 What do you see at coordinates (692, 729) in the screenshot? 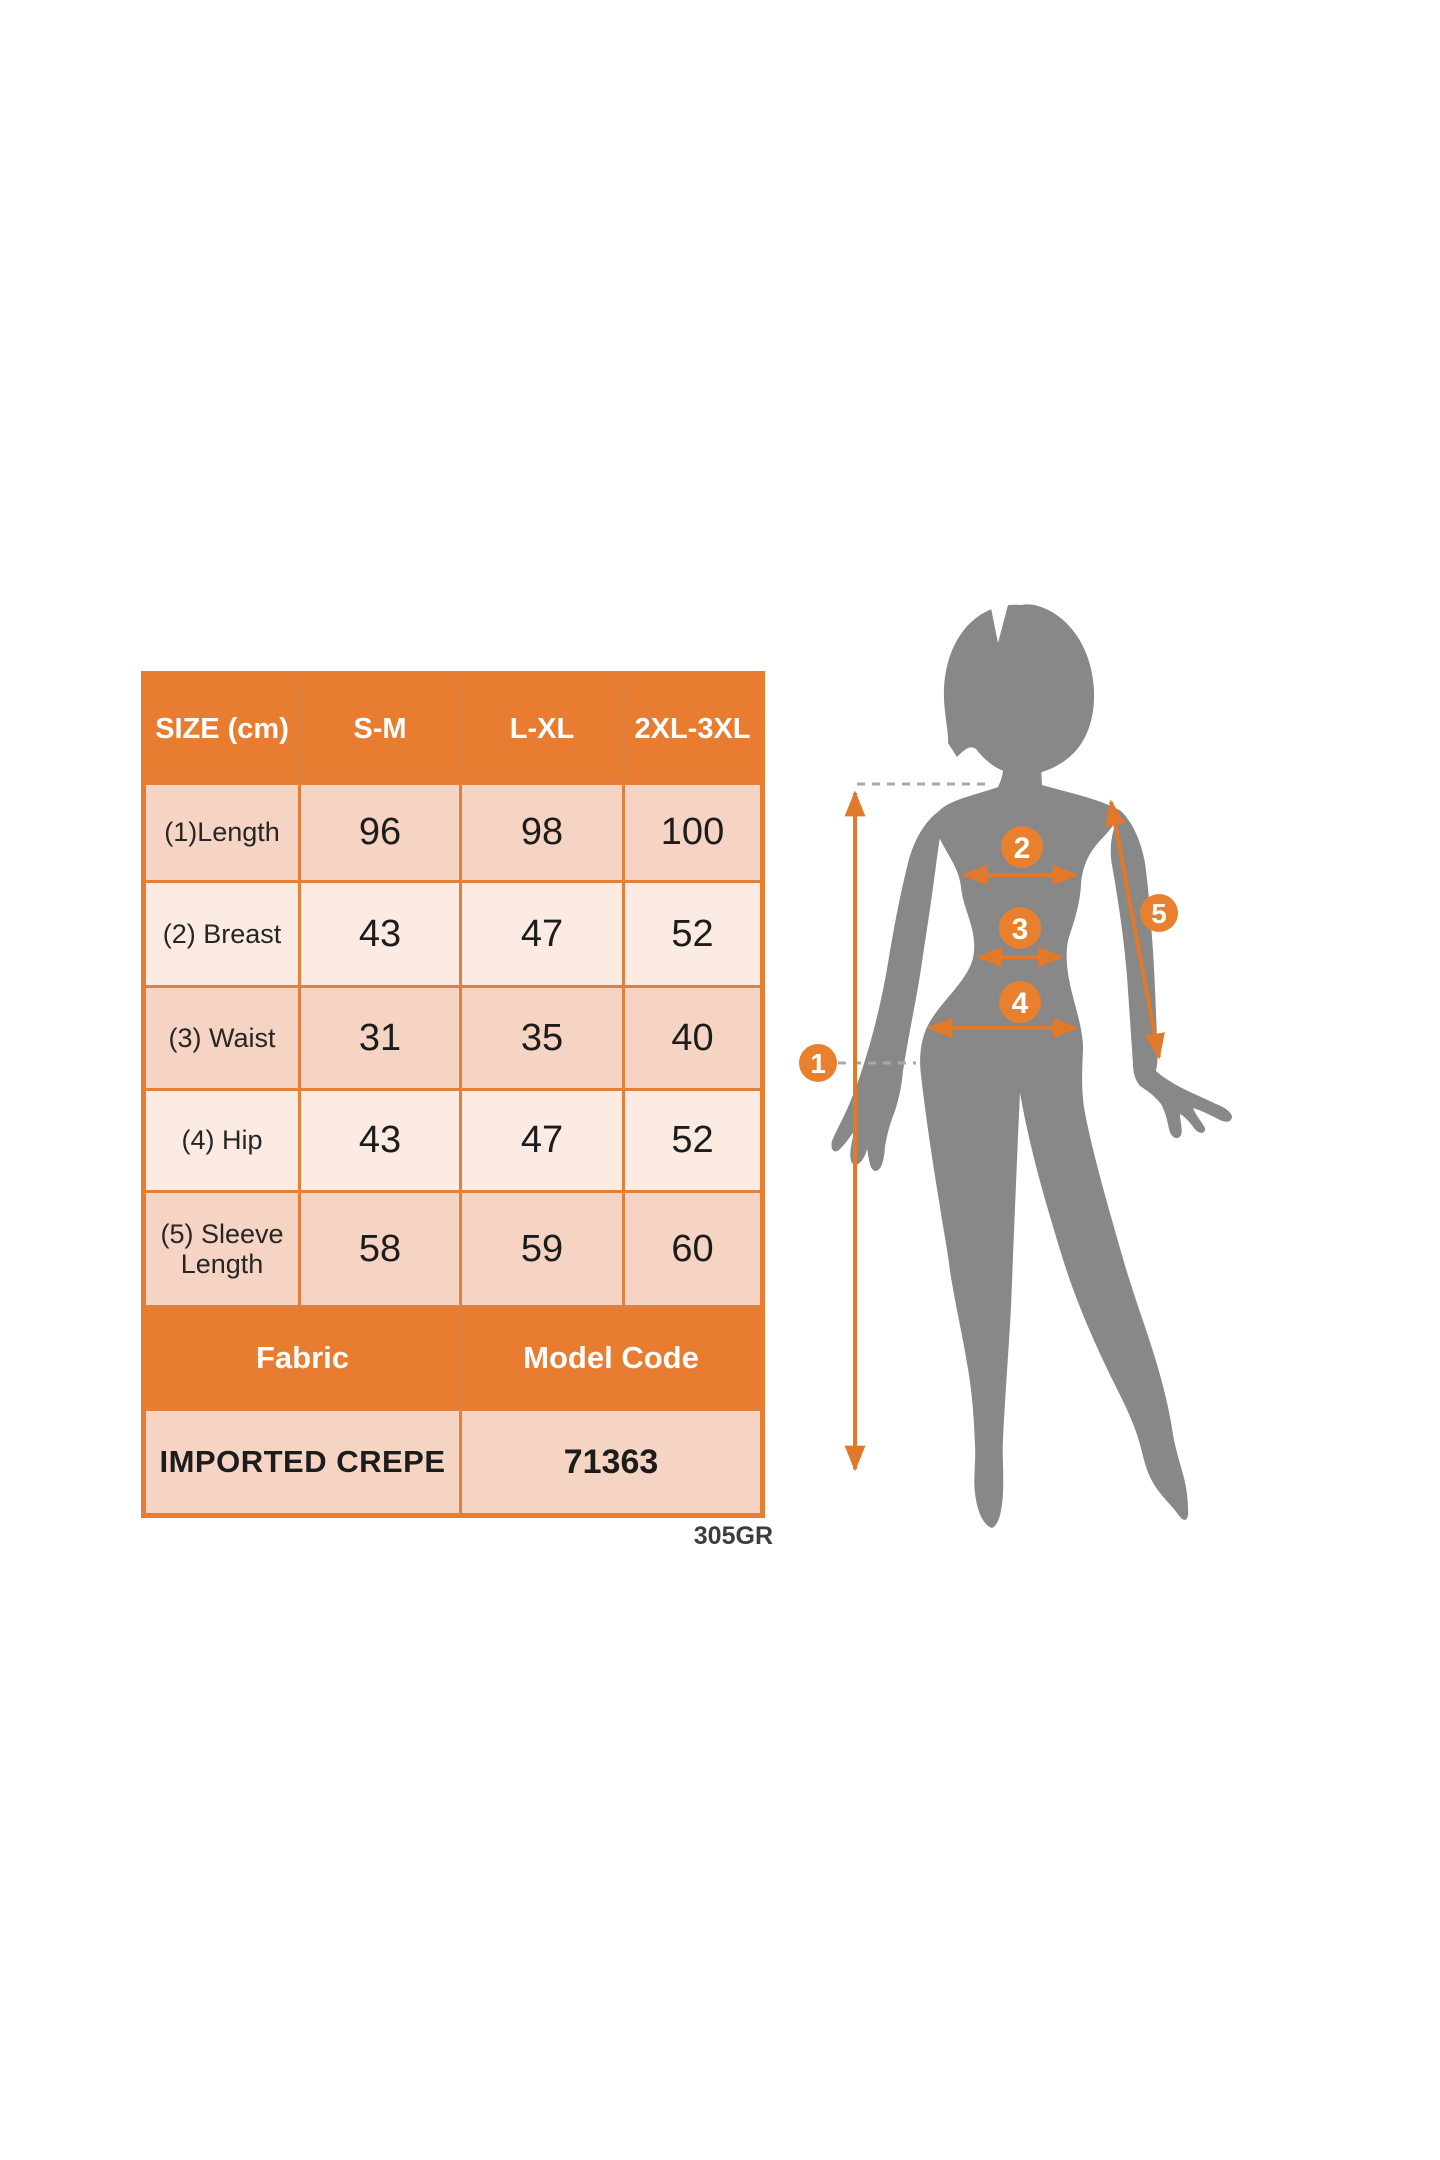
I see `header-col-2xl3xl: 2XL-3XL` at bounding box center [692, 729].